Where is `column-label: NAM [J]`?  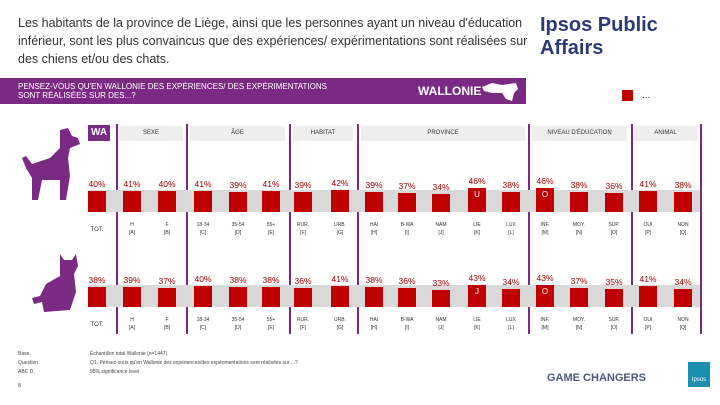
column-label: NAM [J] is located at coordinates (441, 324).